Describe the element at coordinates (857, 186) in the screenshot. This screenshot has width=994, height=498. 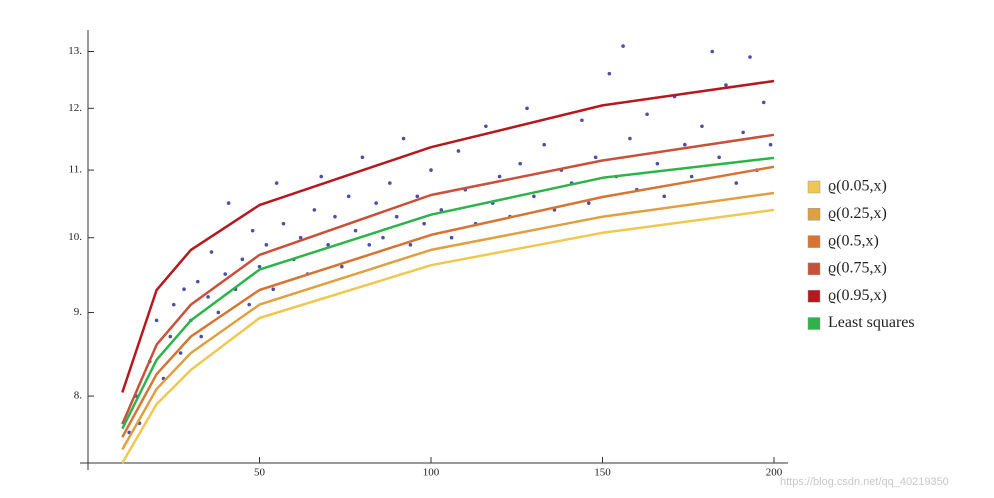
I see `legend-label: ϱ(0.05,x)` at that location.